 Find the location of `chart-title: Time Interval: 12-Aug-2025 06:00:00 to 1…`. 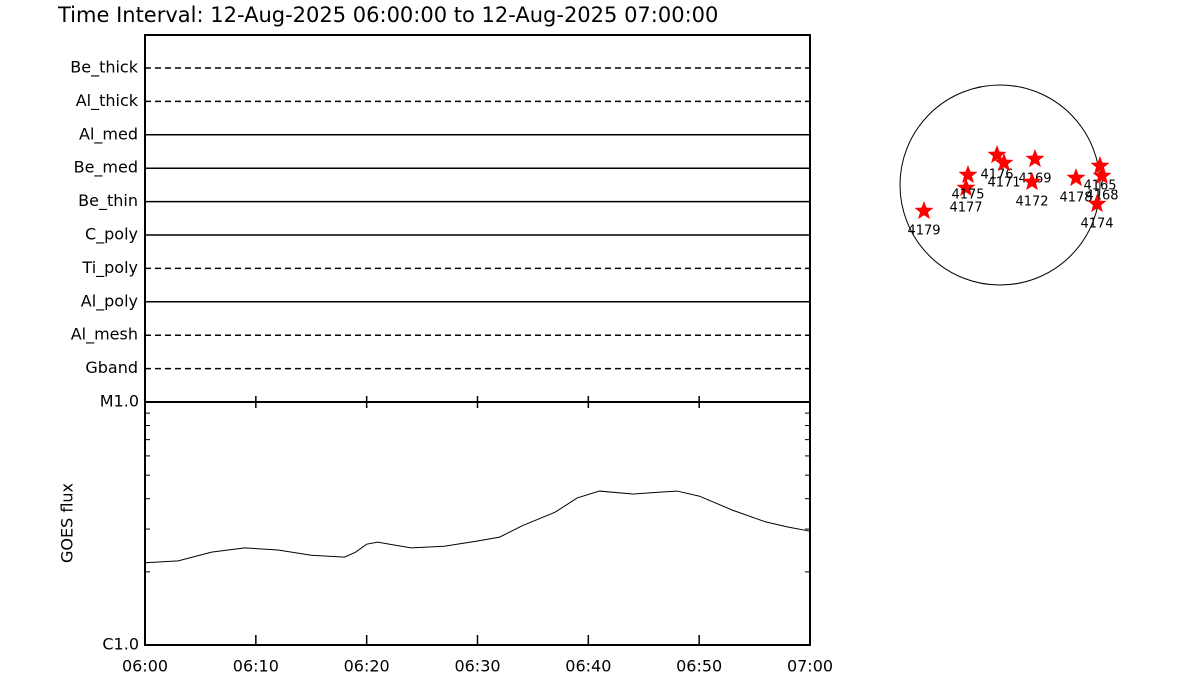

chart-title: Time Interval: 12-Aug-2025 06:00:00 to 1… is located at coordinates (387, 15).